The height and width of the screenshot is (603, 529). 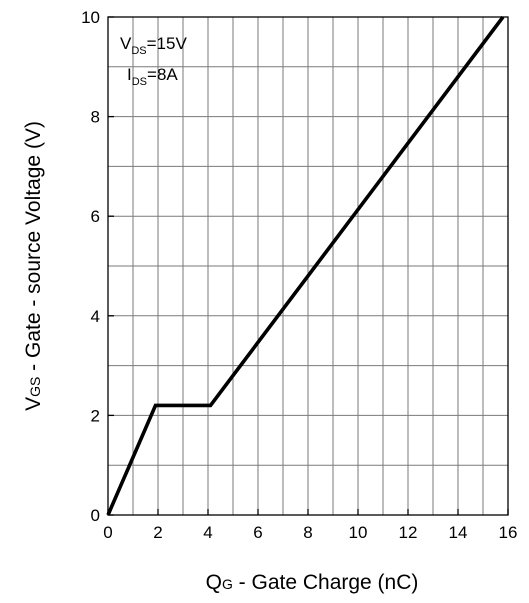 I want to click on y-axis-label-rest: - Gate - source Voltage (V), so click(x=33, y=249).